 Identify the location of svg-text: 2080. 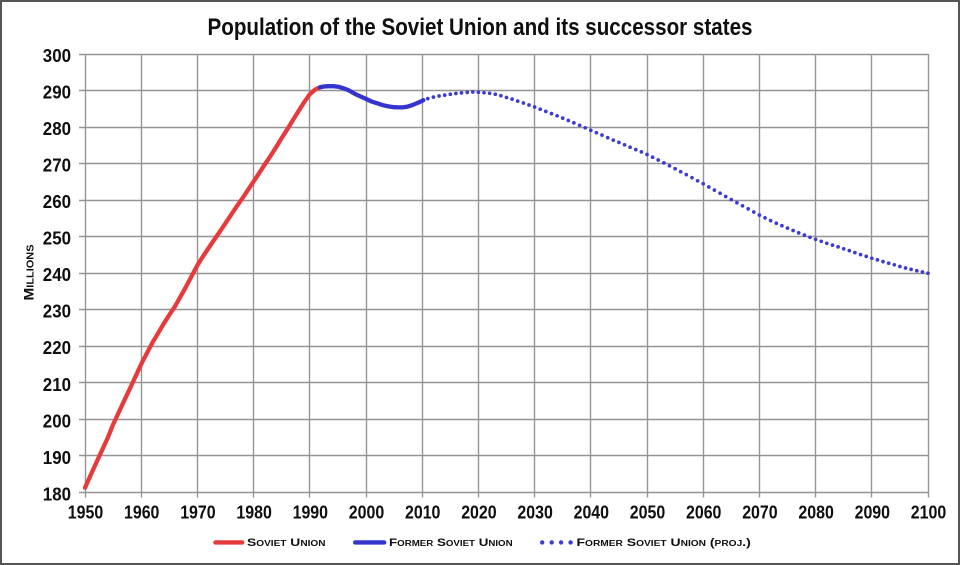
(815, 511).